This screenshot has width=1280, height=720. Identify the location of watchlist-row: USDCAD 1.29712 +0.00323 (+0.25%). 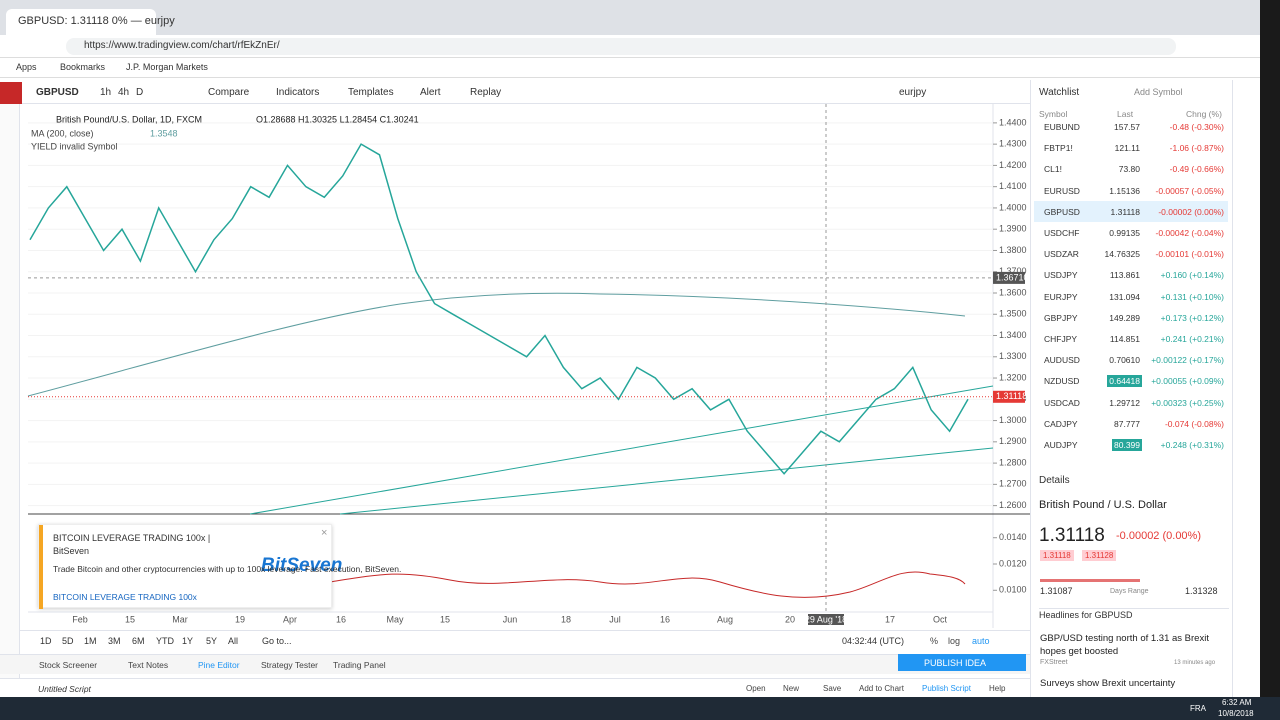
(1131, 402).